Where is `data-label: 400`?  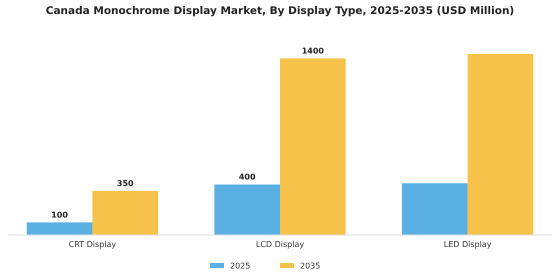
data-label: 400 is located at coordinates (247, 177).